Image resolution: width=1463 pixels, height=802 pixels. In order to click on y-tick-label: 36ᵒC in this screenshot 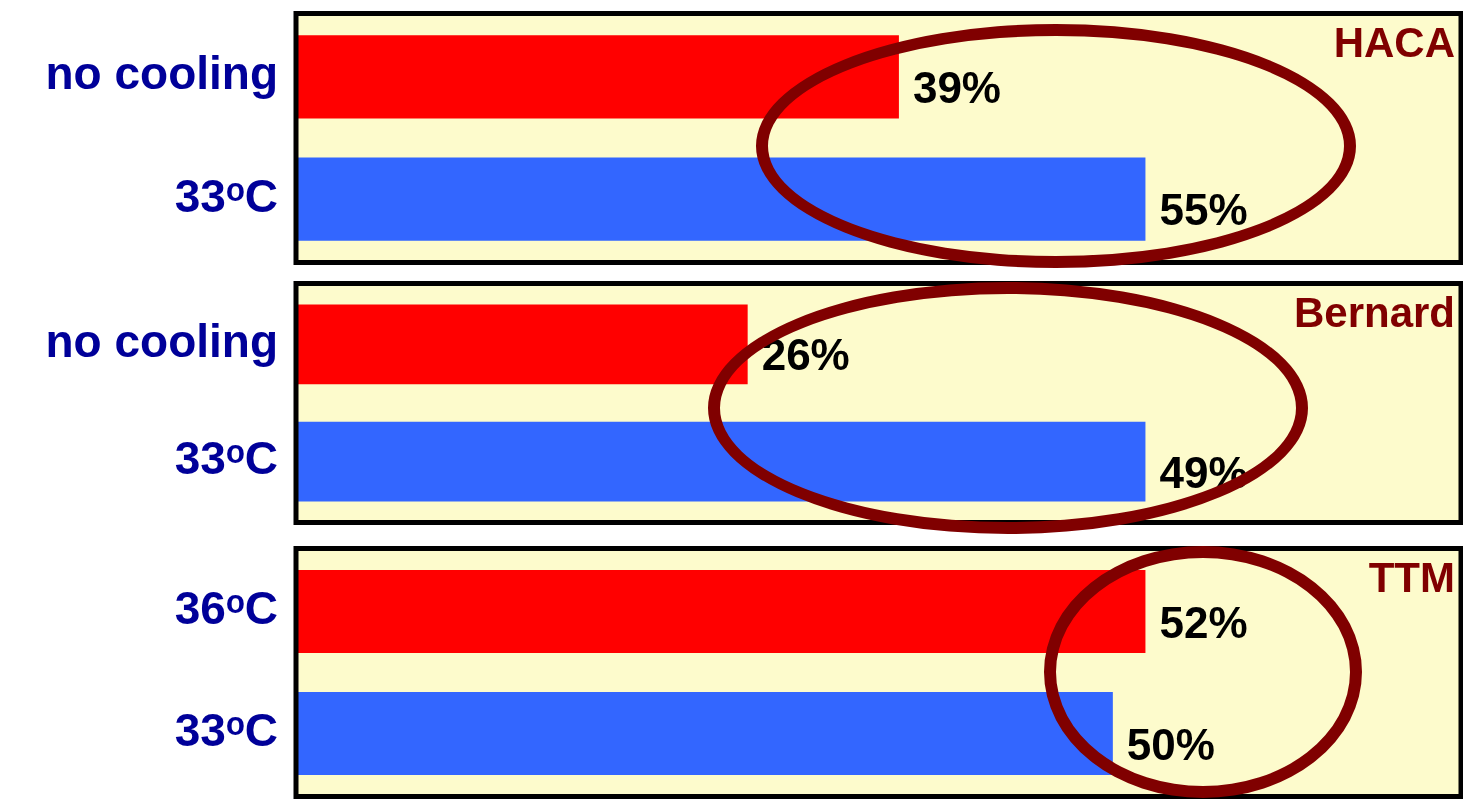, I will do `click(226, 608)`.